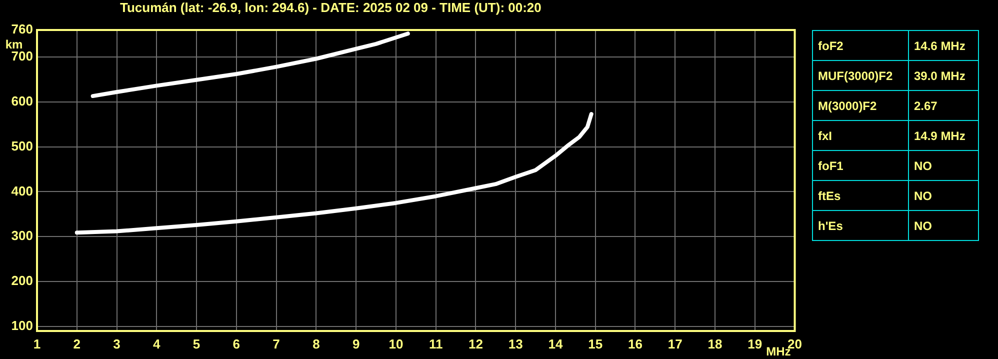  Describe the element at coordinates (755, 344) in the screenshot. I see `x-tick-label: 19` at that location.